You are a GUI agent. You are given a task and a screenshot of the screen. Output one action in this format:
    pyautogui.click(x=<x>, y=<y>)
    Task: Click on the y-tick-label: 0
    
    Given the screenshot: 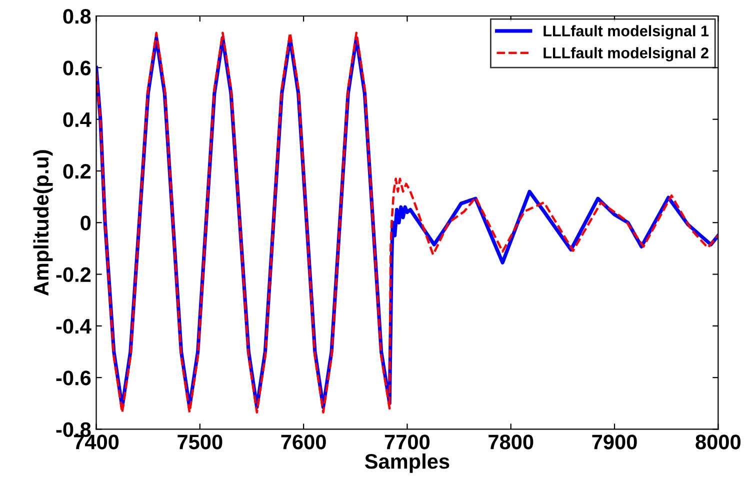 What is the action you would take?
    pyautogui.click(x=85, y=223)
    